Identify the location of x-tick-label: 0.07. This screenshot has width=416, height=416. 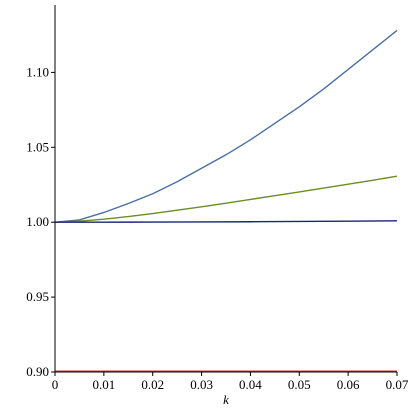
(397, 384).